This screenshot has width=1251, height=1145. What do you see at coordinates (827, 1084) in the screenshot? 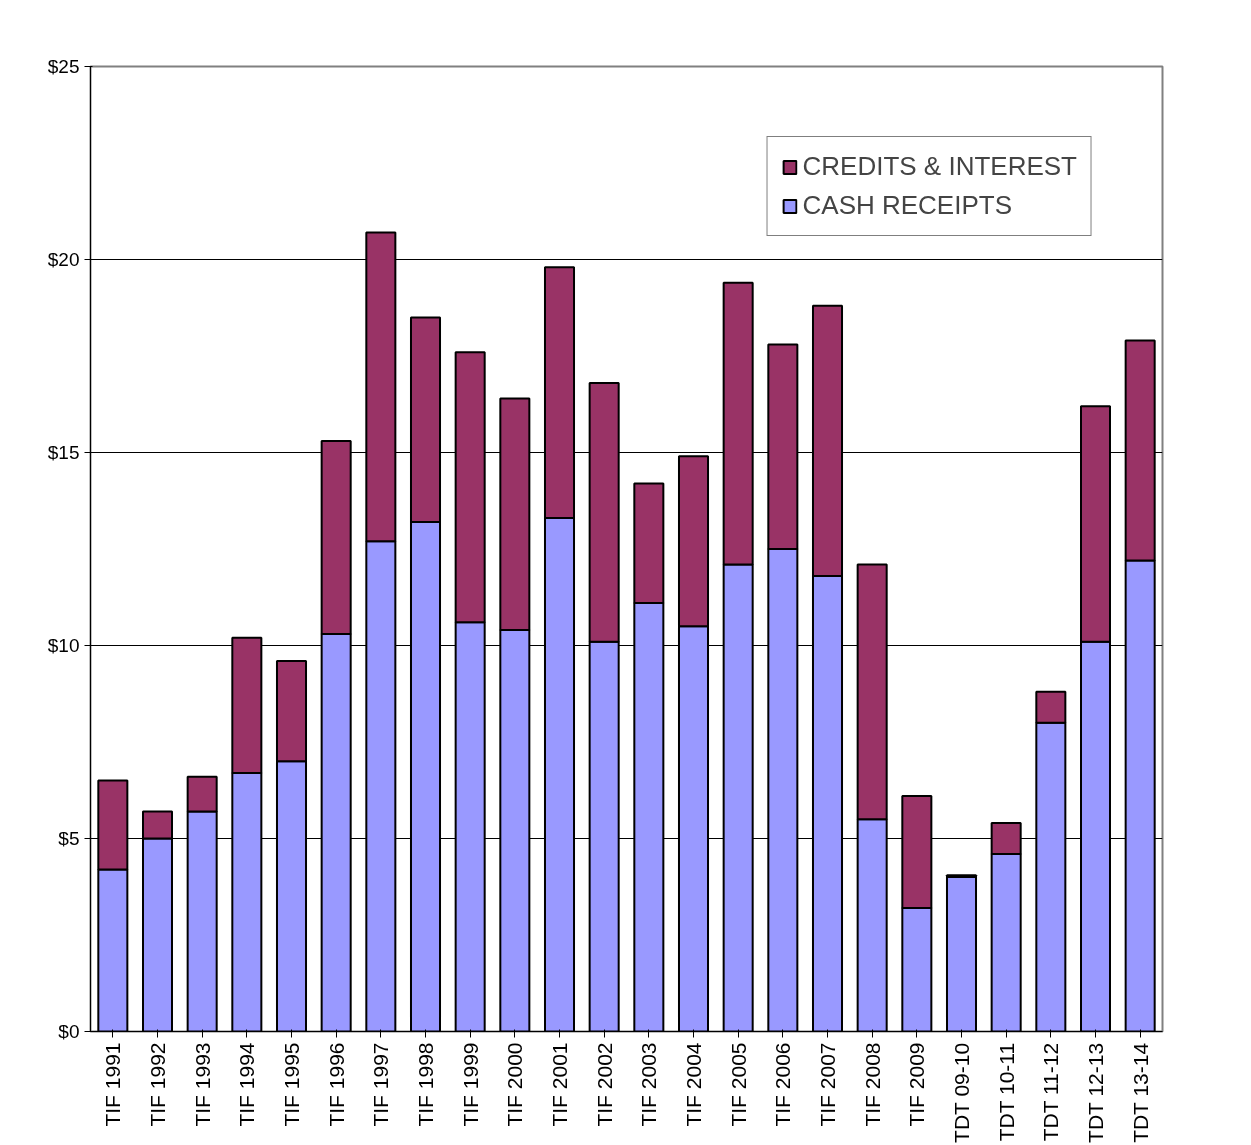
I see `x-tick-label: TIF 2007` at bounding box center [827, 1084].